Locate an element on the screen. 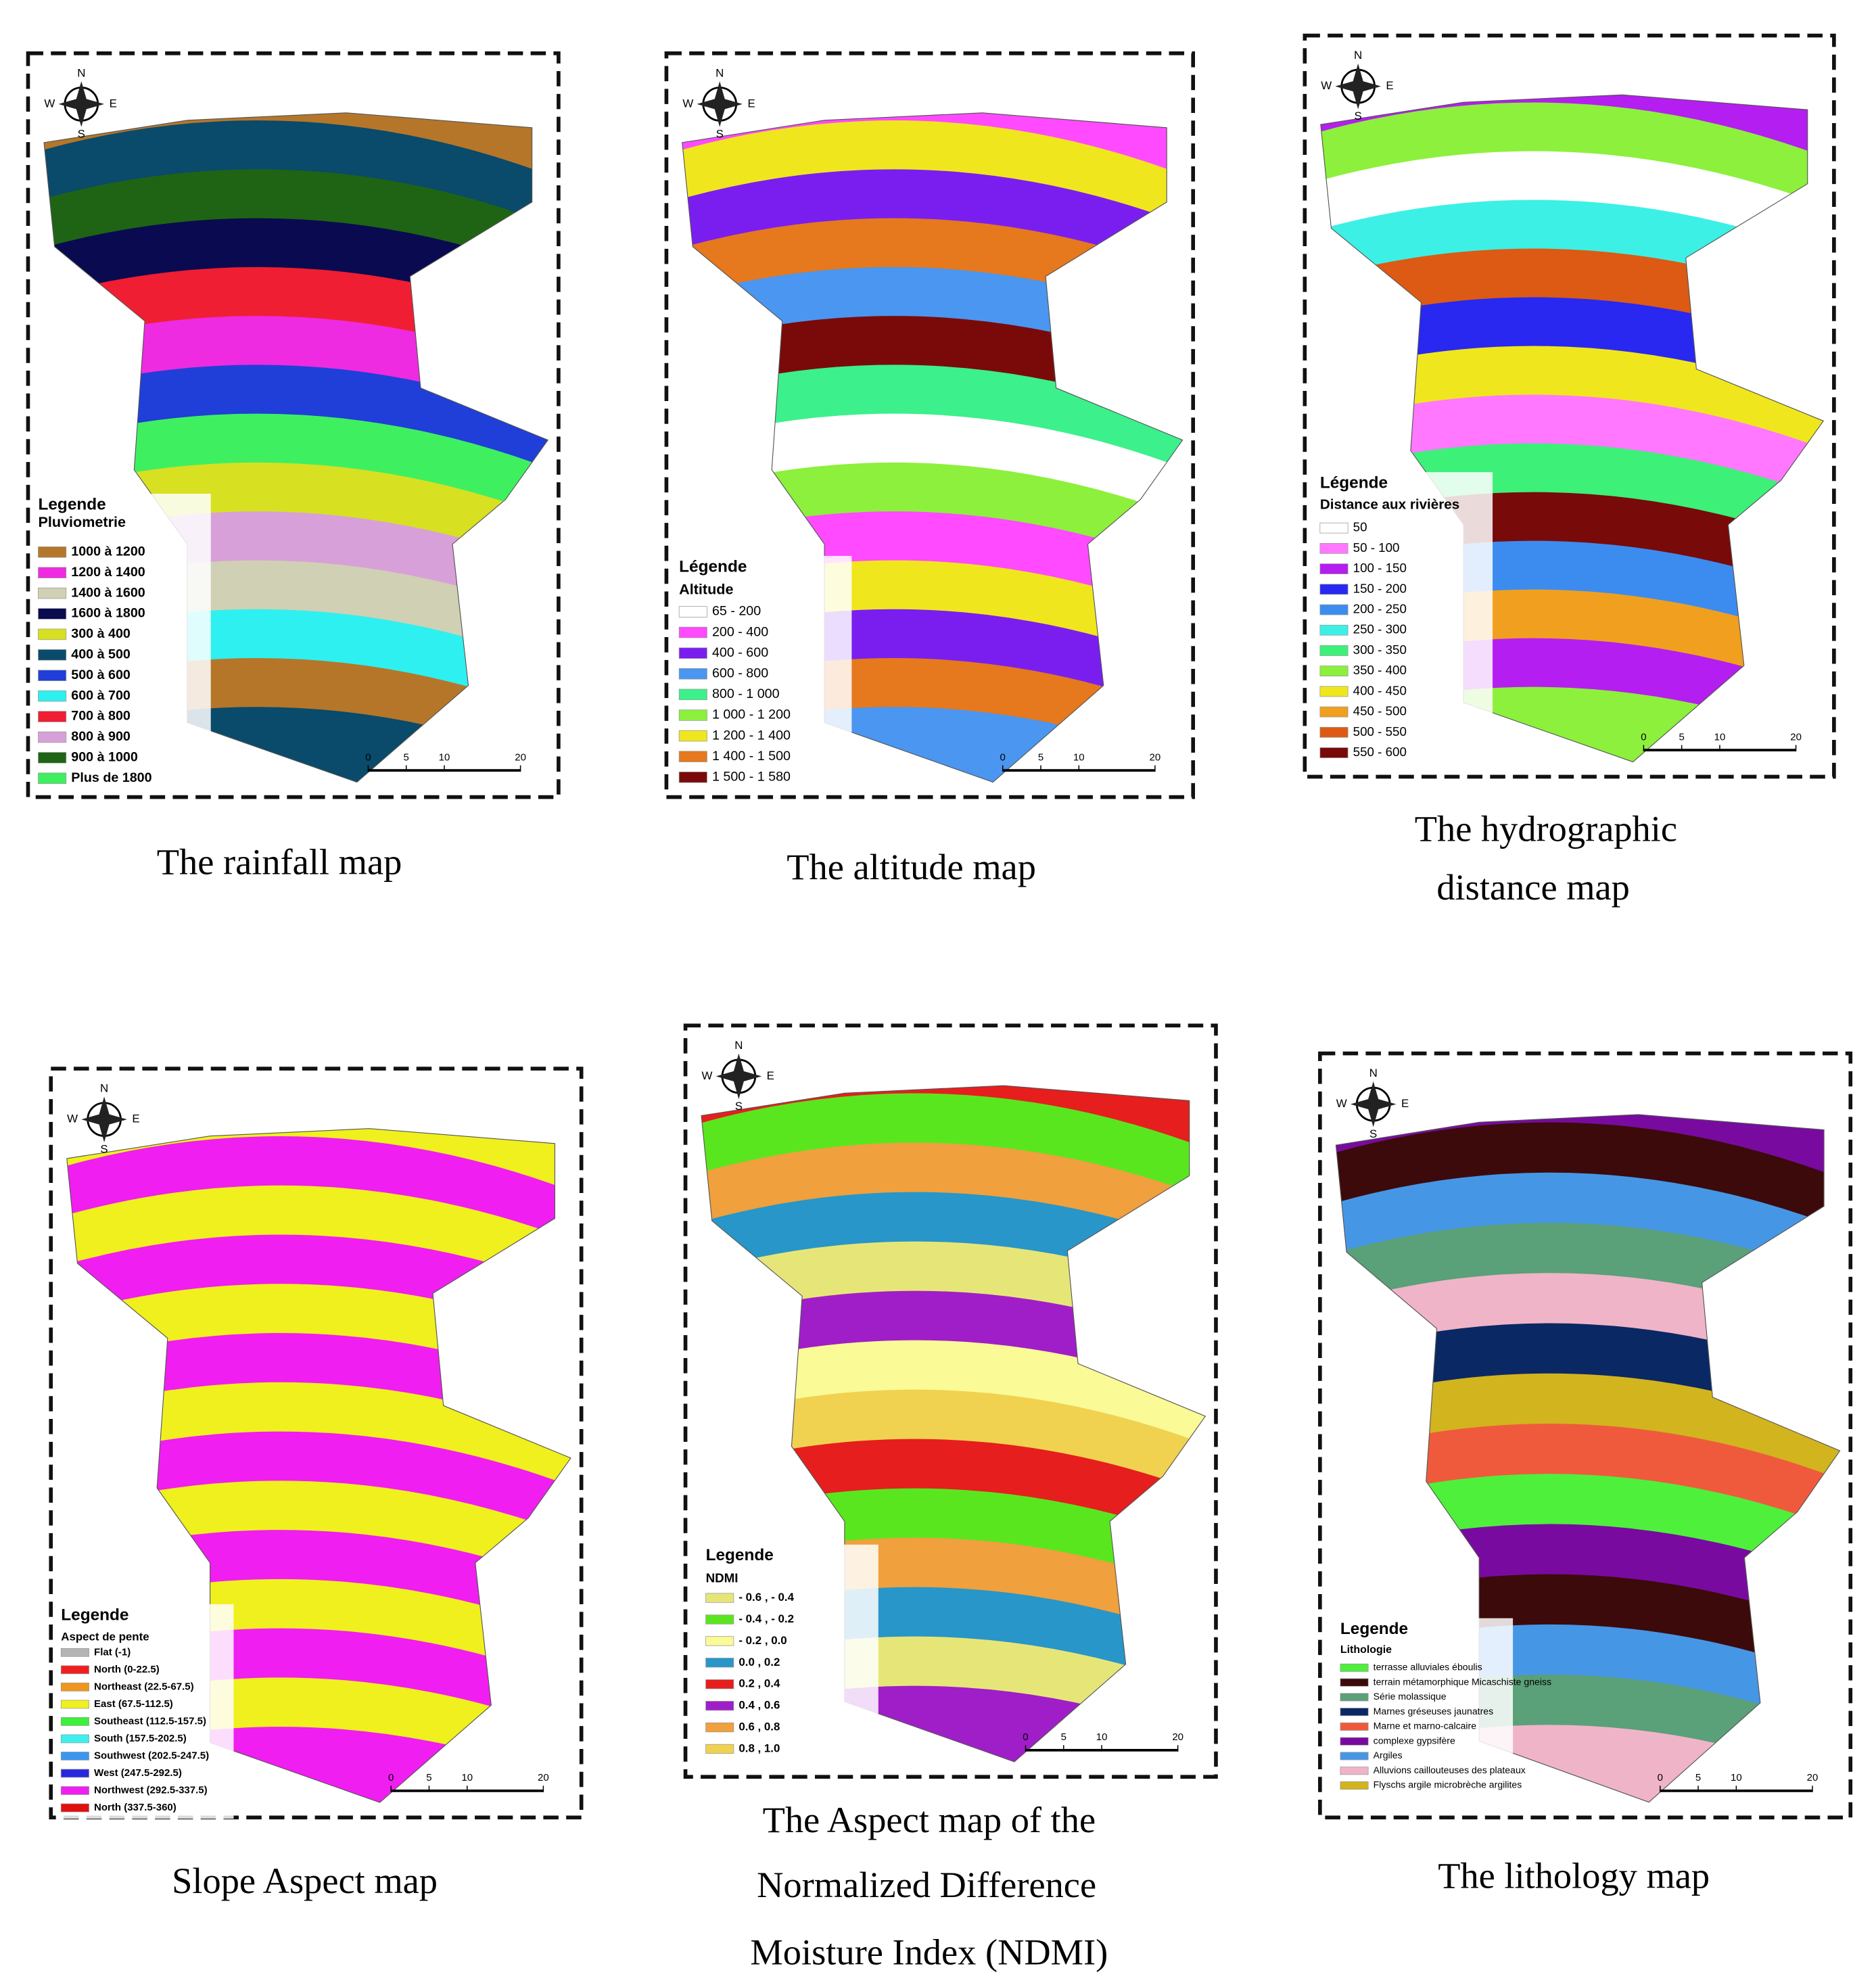  legend-label: 450 - 500 is located at coordinates (1380, 711).